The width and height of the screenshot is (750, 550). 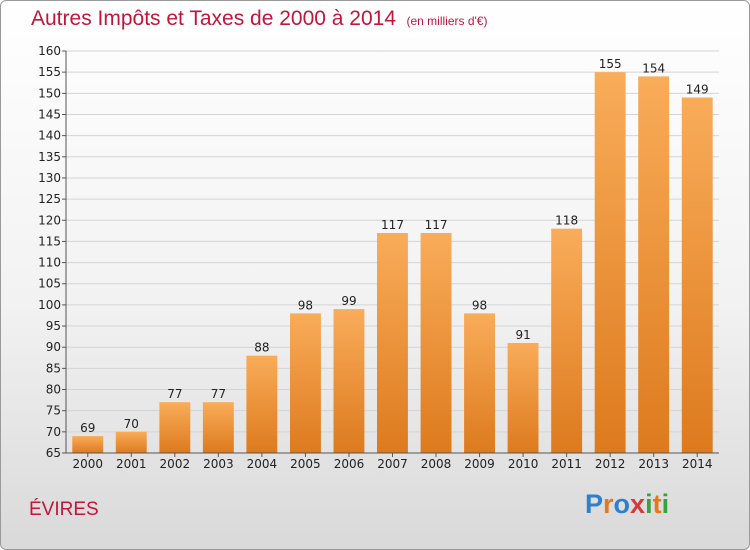 What do you see at coordinates (697, 464) in the screenshot?
I see `x-tick-label: 2014` at bounding box center [697, 464].